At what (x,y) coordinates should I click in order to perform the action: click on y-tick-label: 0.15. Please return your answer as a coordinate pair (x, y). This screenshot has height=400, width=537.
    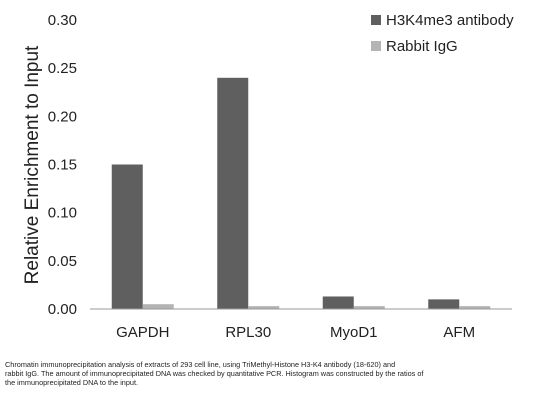
    Looking at the image, I should click on (62, 165).